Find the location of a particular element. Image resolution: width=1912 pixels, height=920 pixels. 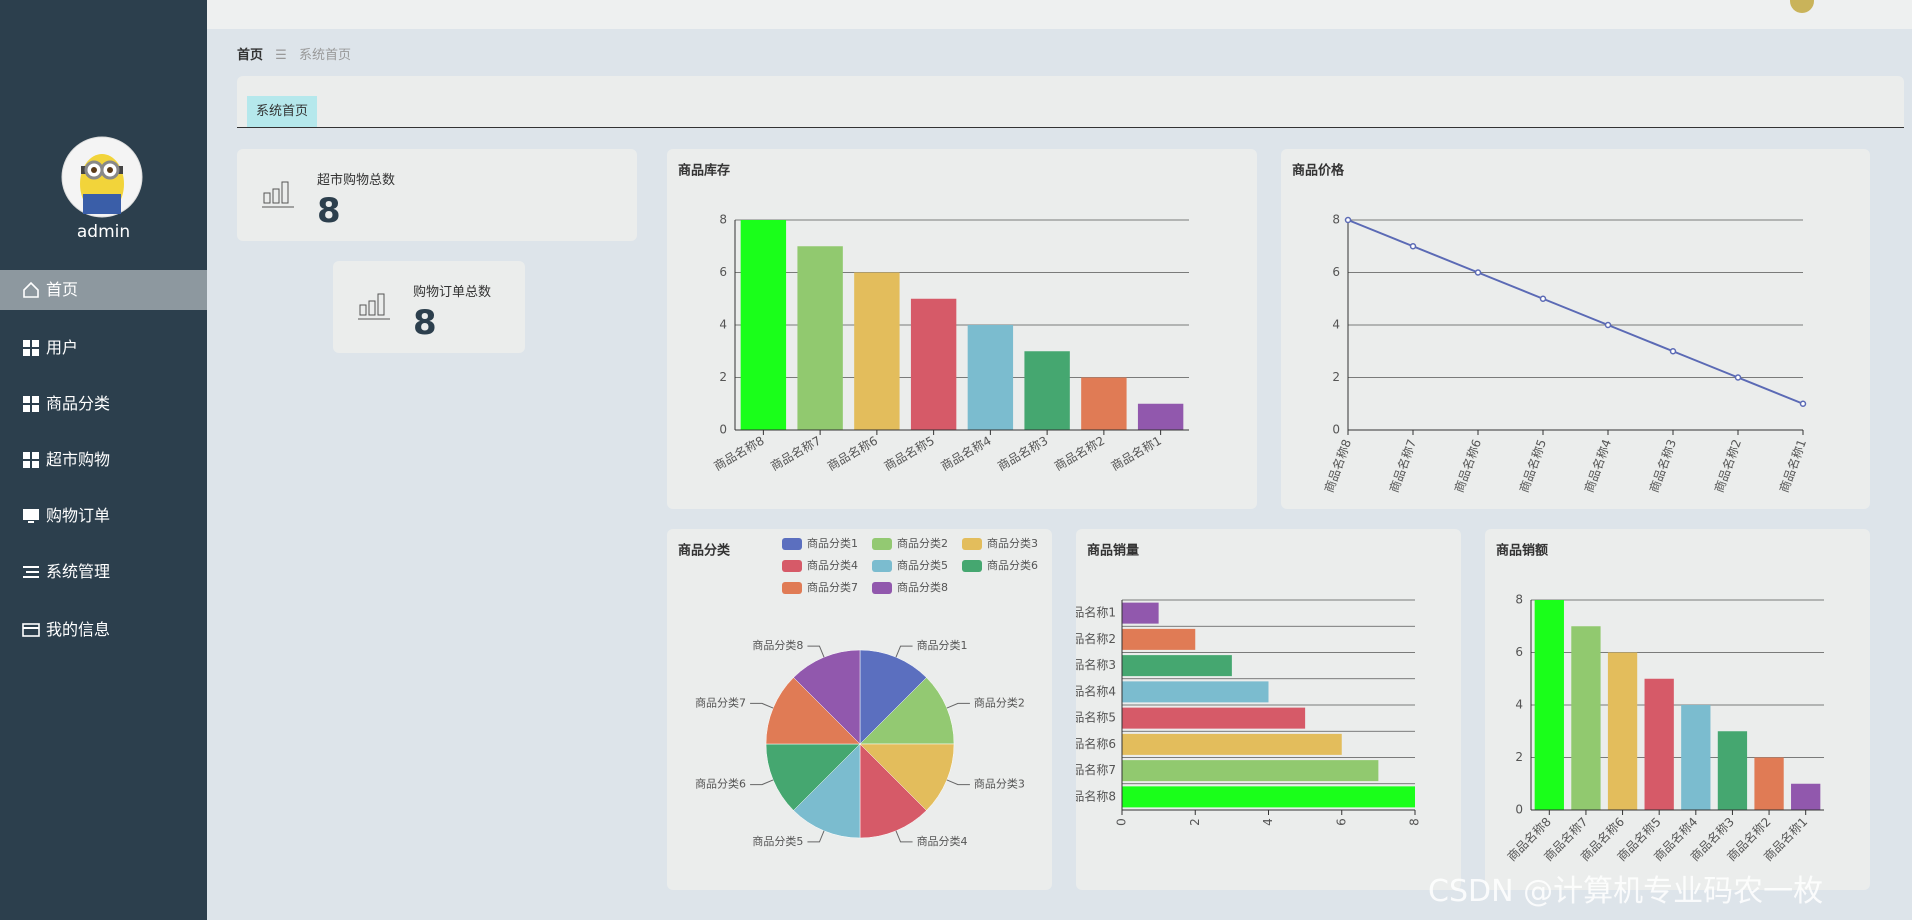

slice-label: 商品分类7 is located at coordinates (720, 702).